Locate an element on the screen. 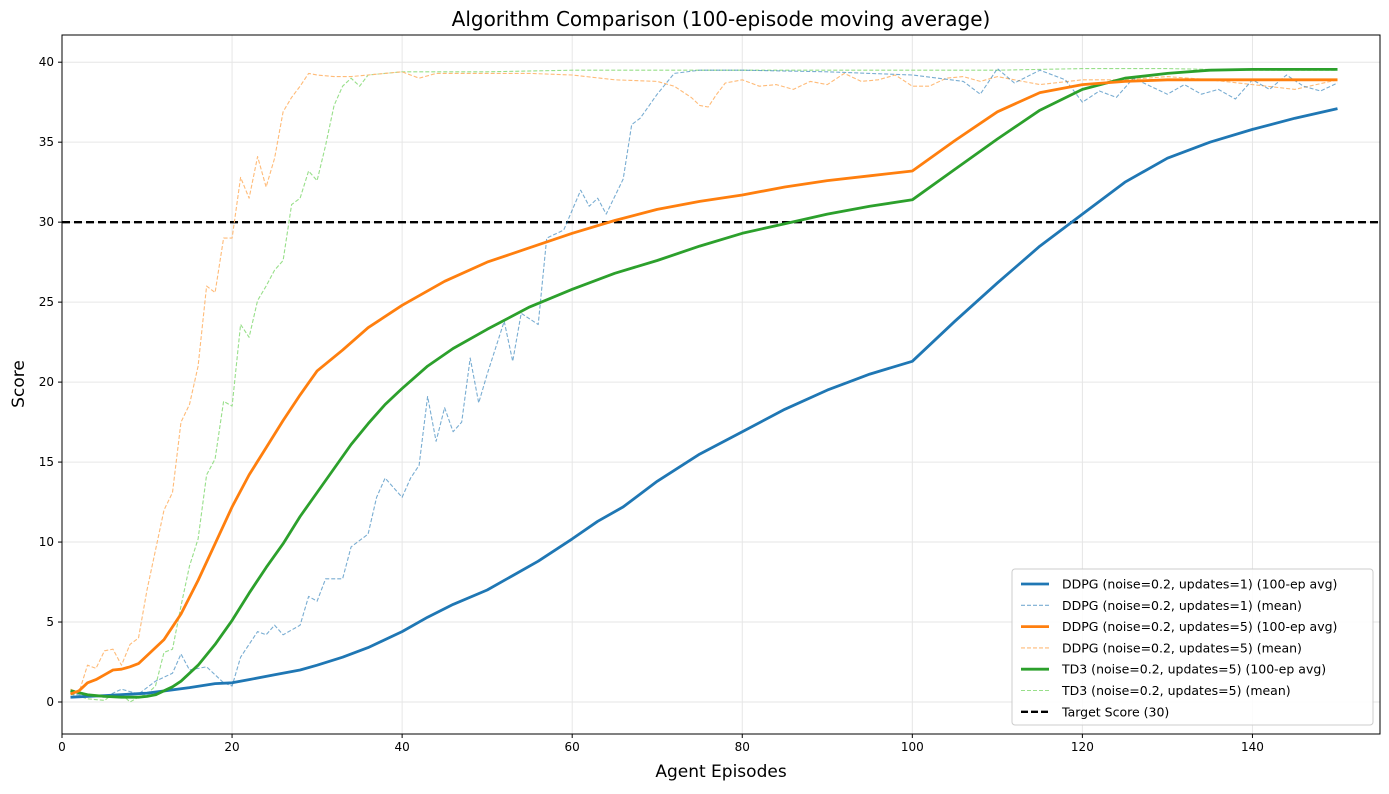 The width and height of the screenshot is (1389, 794). legend-entry-5: TD3 (noise=0.2, updates=5) (mean) is located at coordinates (1176, 690).